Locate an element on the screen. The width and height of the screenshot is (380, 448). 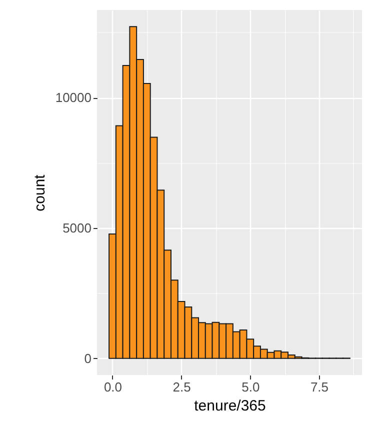
x-tick-label: 0.0 is located at coordinates (113, 387).